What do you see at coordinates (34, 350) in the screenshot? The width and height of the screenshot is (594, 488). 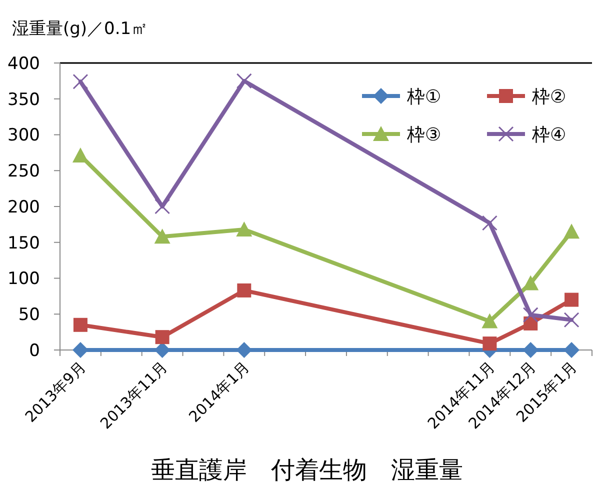 I see `y-tick-label: 0` at bounding box center [34, 350].